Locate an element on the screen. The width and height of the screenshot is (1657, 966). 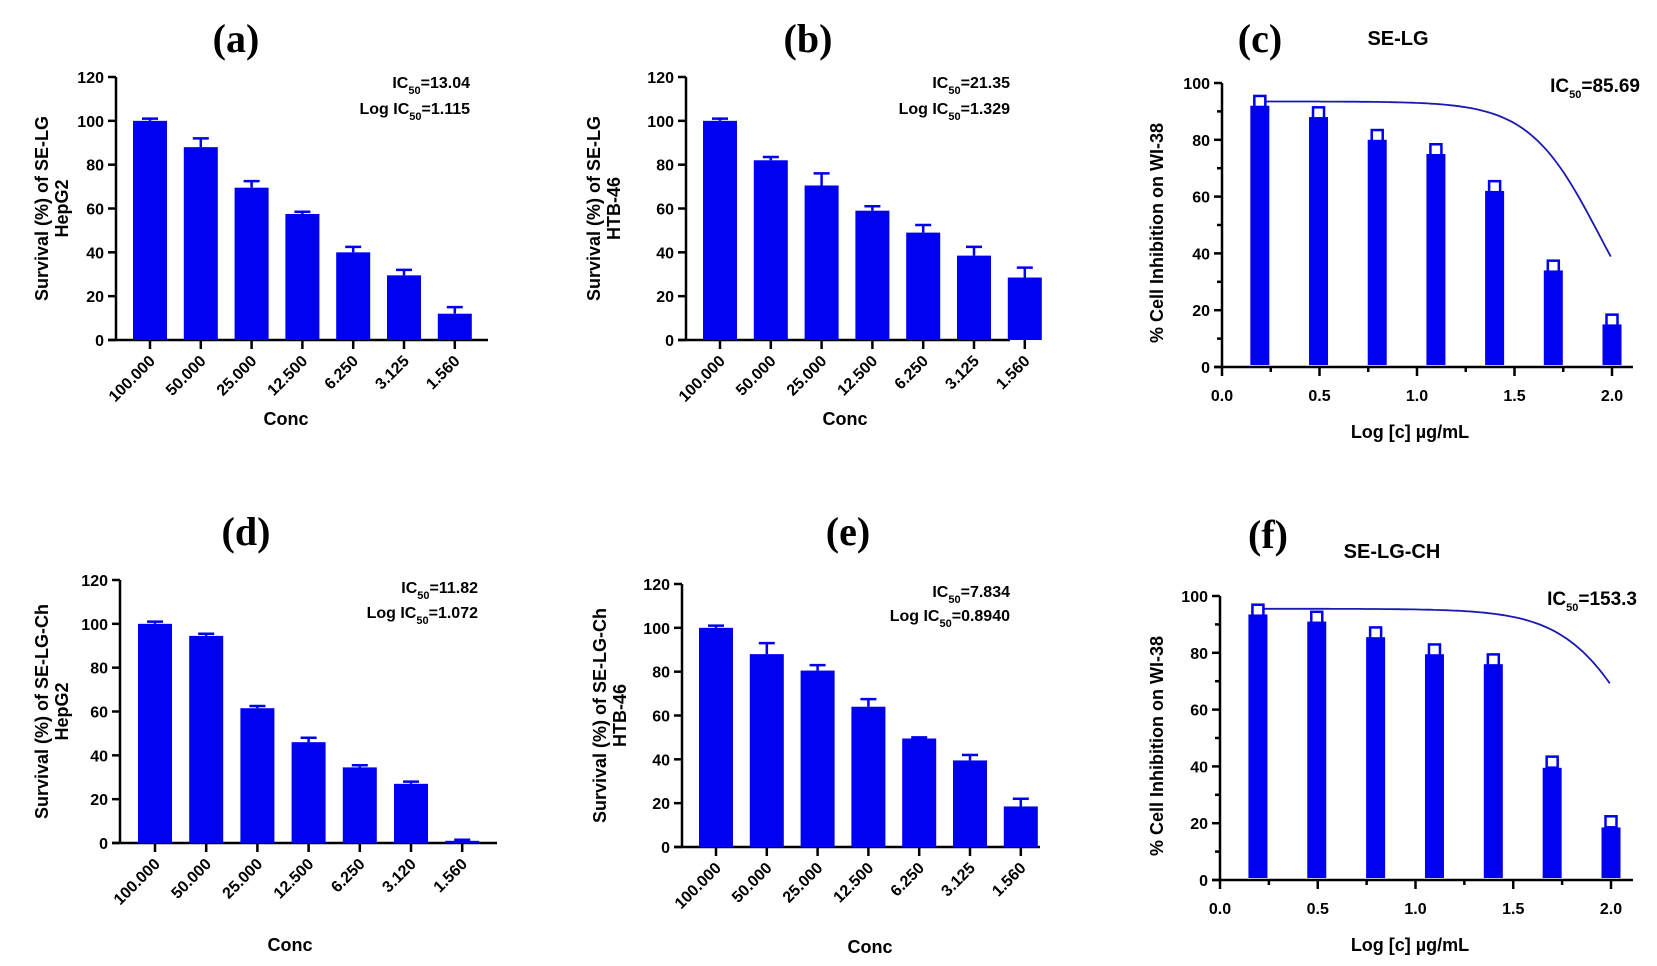
fit-curve is located at coordinates (1434, 645).